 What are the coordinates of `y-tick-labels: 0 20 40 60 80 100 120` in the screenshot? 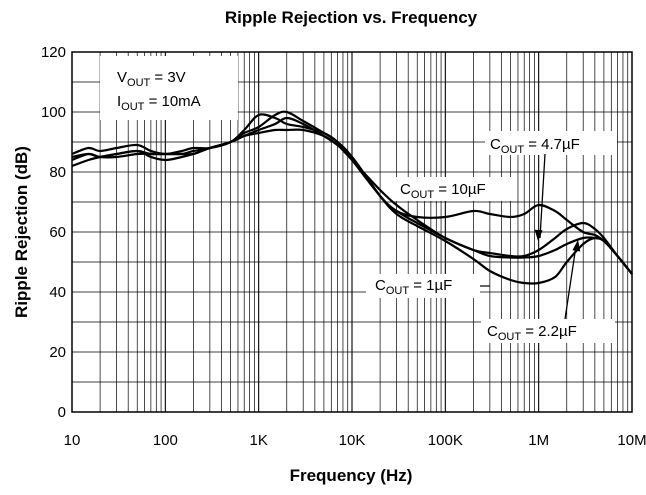 It's located at (53, 232).